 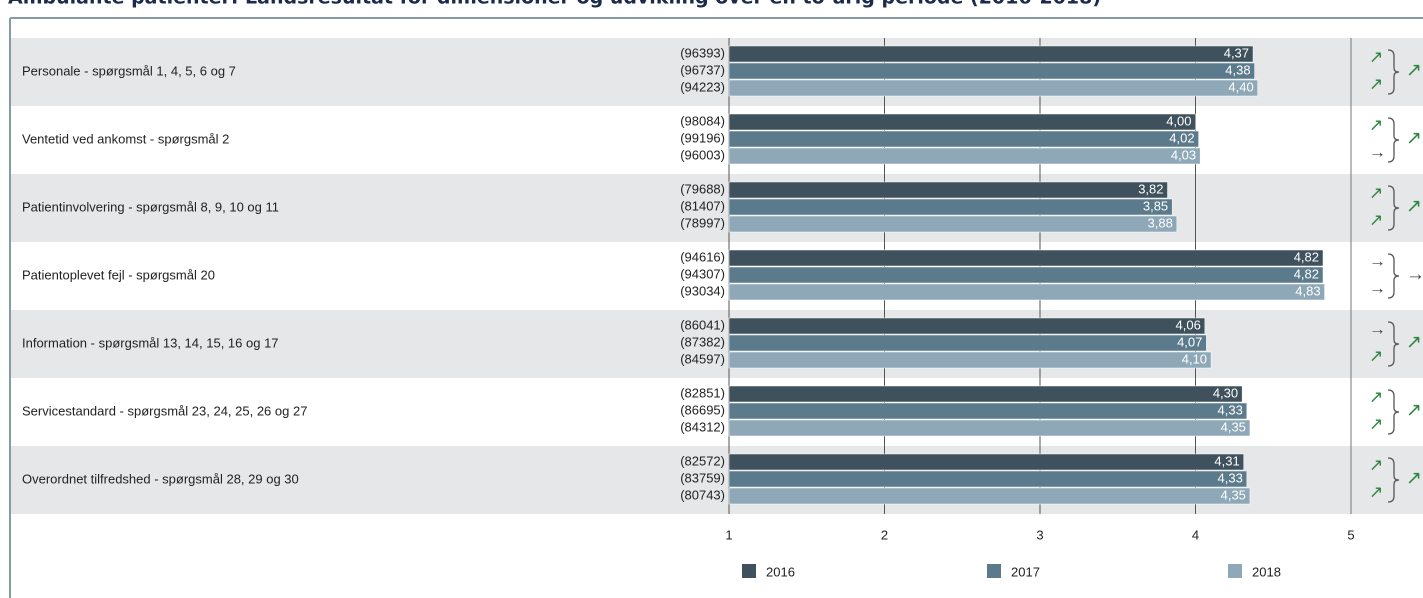 I want to click on legend-label: 2016, so click(x=780, y=571).